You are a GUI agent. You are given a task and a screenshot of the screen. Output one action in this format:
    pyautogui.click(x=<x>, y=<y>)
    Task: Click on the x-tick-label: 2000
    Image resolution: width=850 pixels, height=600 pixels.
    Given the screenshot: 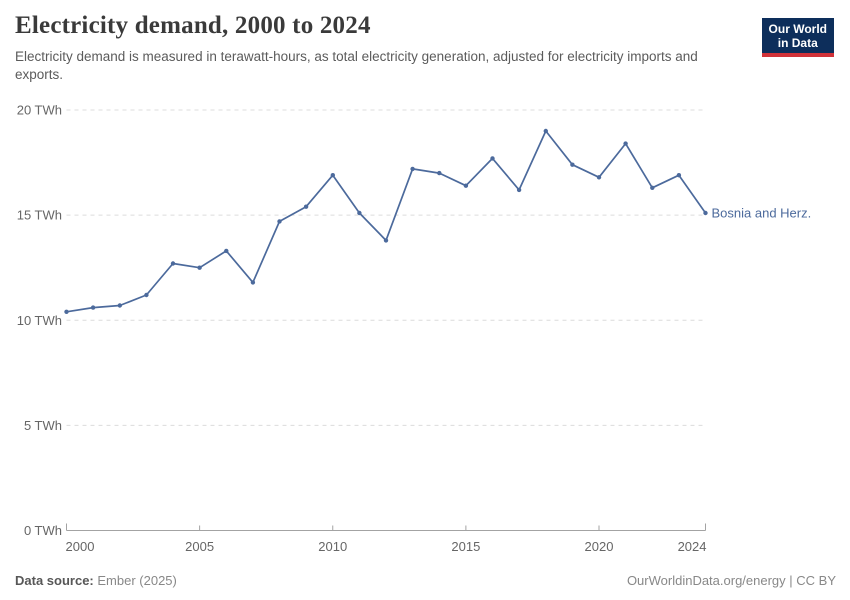 What is the action you would take?
    pyautogui.click(x=80, y=546)
    